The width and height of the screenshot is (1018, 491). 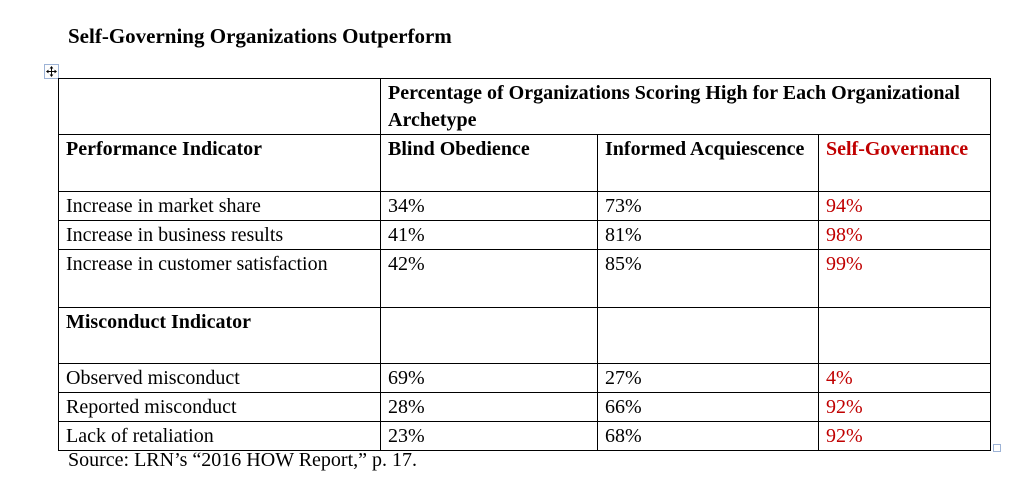 What do you see at coordinates (997, 448) in the screenshot?
I see `table-resize-handle` at bounding box center [997, 448].